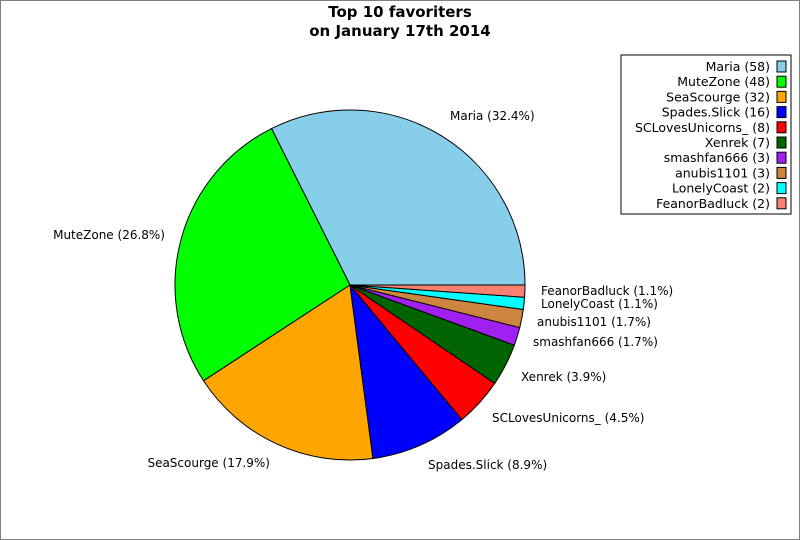 This screenshot has width=800, height=540. Describe the element at coordinates (723, 81) in the screenshot. I see `legend-entry-label: MuteZone (48)` at that location.